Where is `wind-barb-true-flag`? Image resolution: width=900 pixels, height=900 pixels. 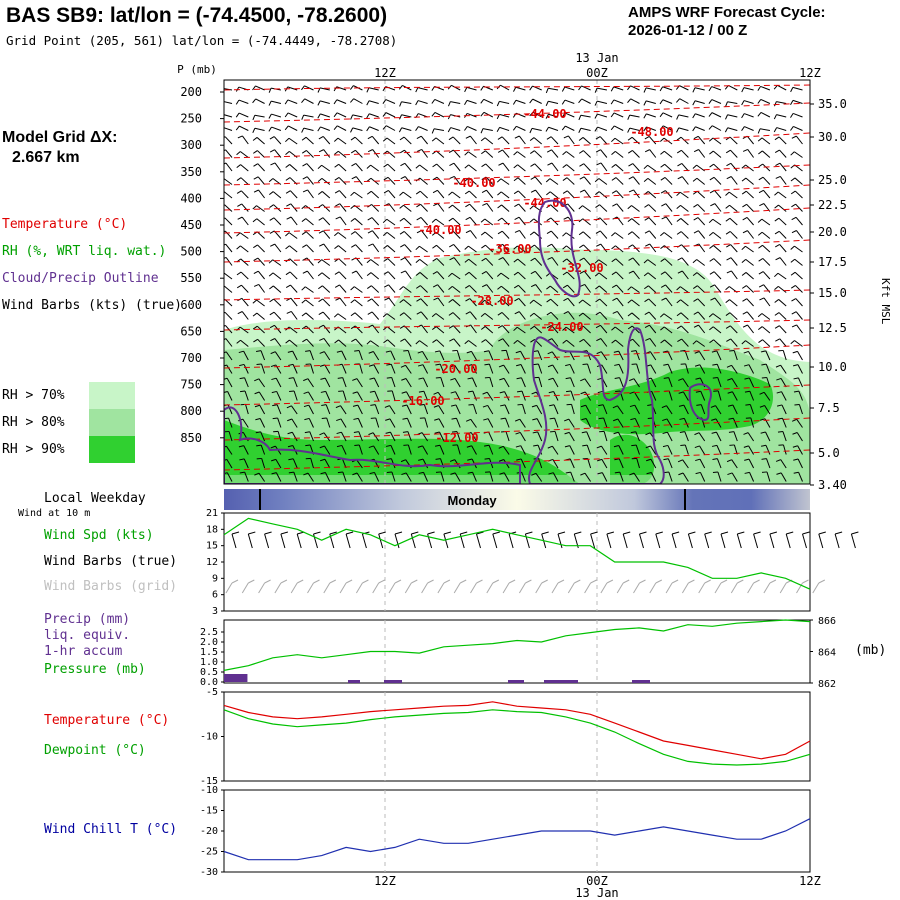
wind-barb-true-flag is located at coordinates (235, 533).